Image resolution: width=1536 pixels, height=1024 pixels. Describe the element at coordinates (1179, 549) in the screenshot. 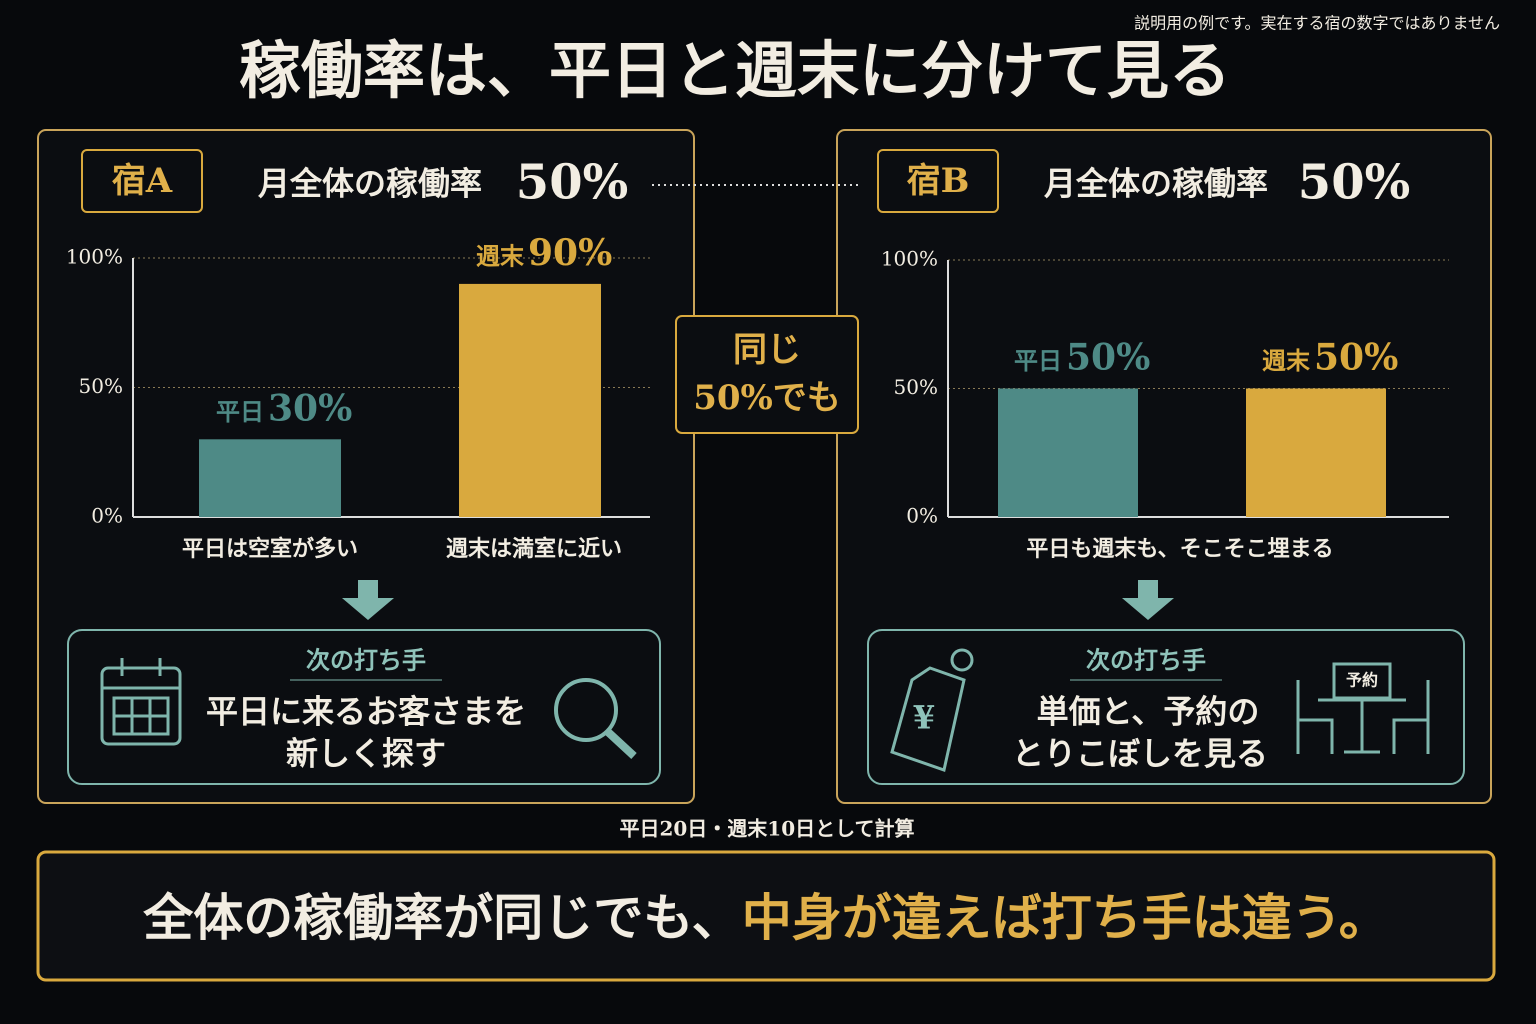

I see `caption: 平日も週末も、そこそこ埋まる` at that location.